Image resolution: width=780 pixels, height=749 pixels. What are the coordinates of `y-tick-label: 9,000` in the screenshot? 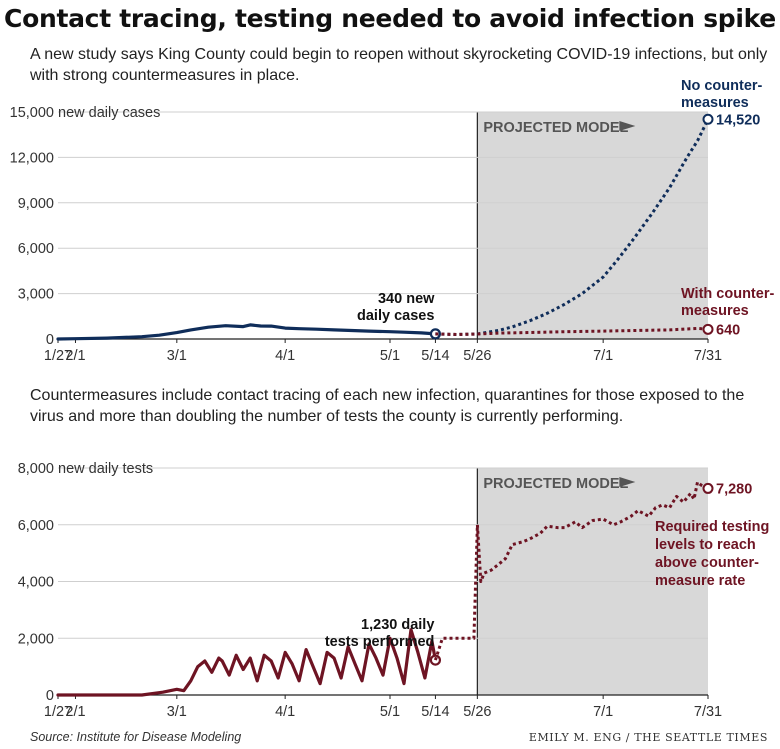 It's located at (36, 204).